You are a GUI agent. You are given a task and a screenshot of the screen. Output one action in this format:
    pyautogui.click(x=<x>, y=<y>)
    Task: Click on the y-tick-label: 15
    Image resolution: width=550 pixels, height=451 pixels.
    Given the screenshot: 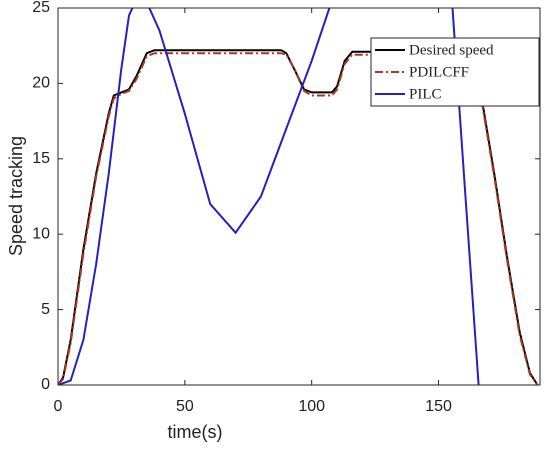 What is the action you would take?
    pyautogui.click(x=41, y=158)
    